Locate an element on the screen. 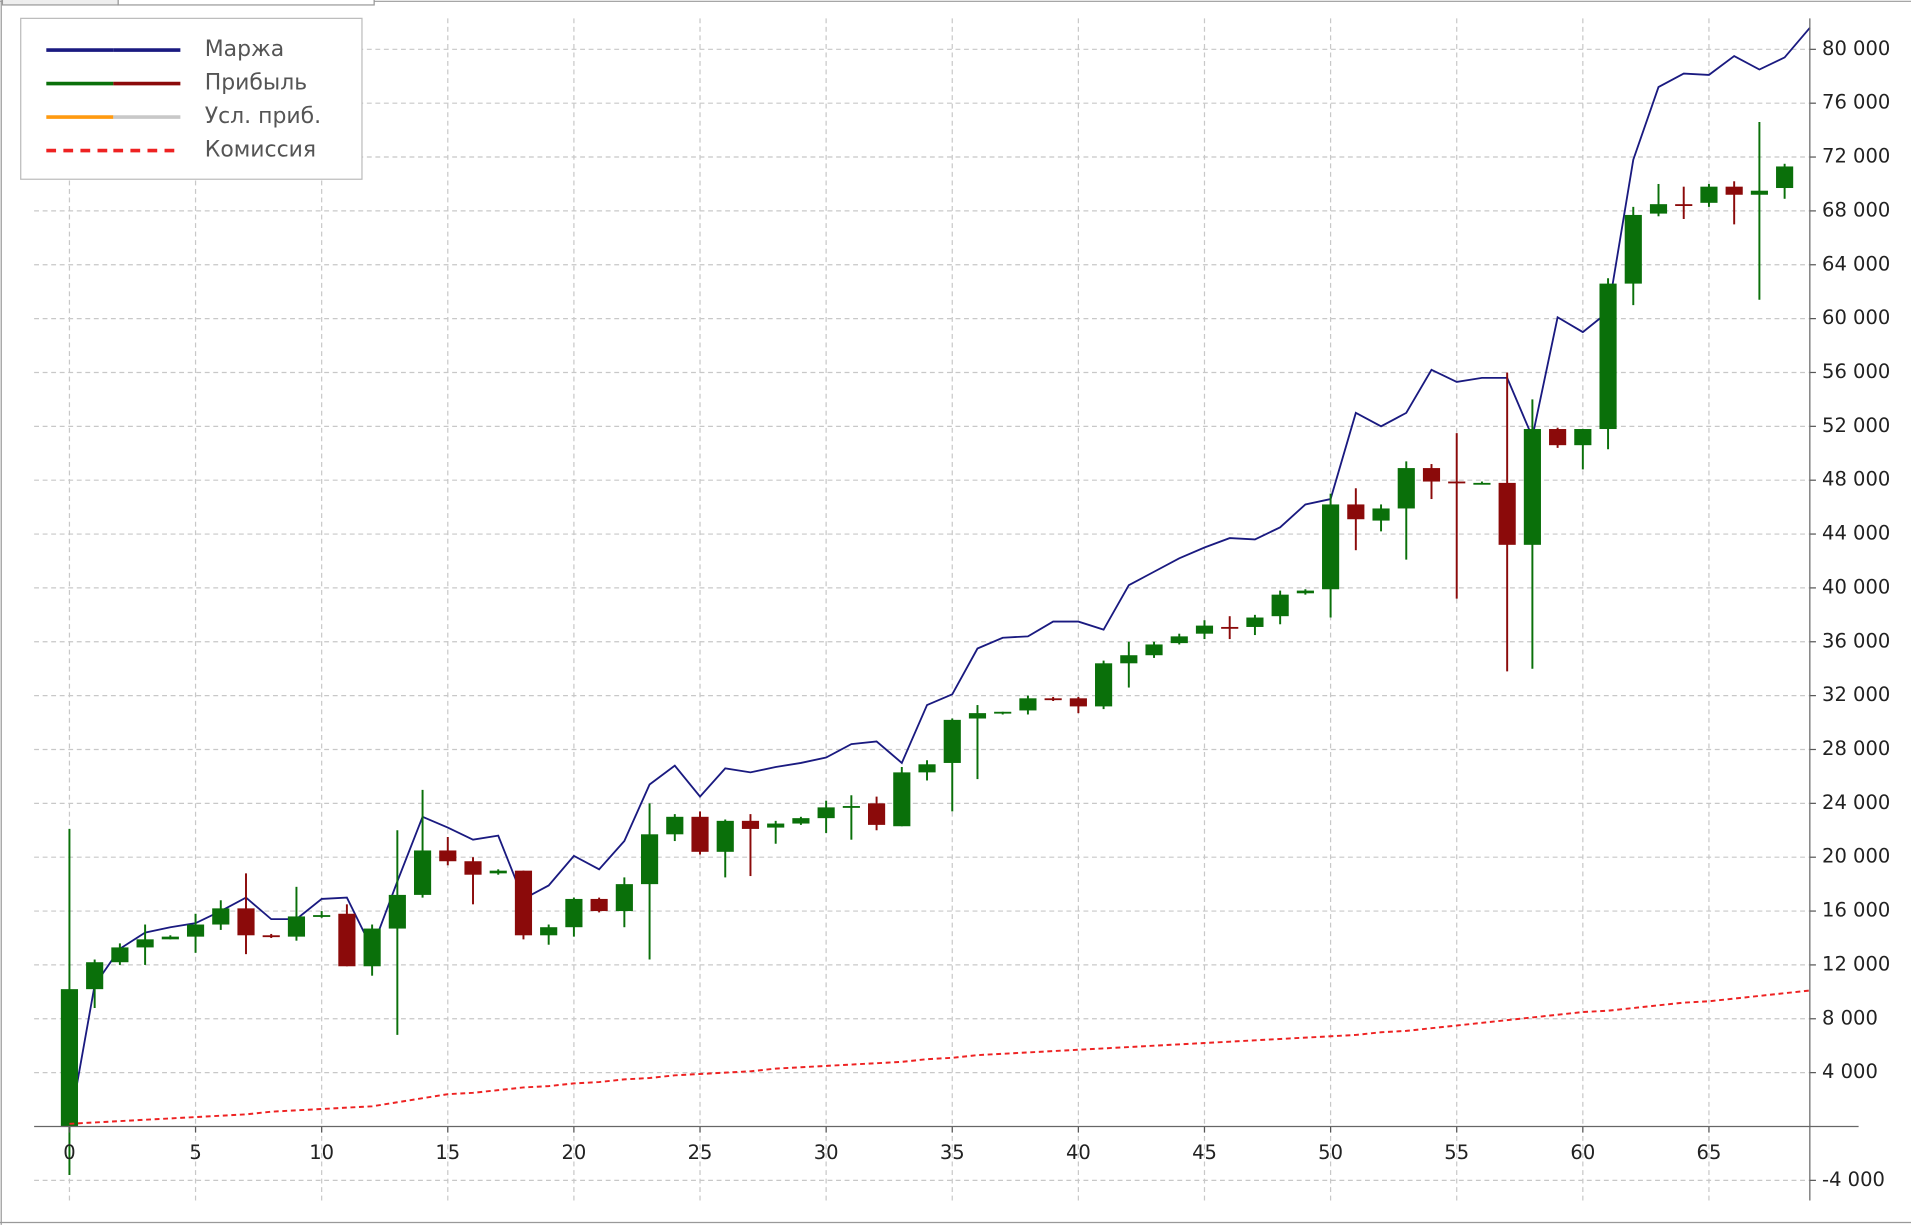 Image resolution: width=1911 pixels, height=1225 pixels. x-tick-label: 30 is located at coordinates (826, 1152).